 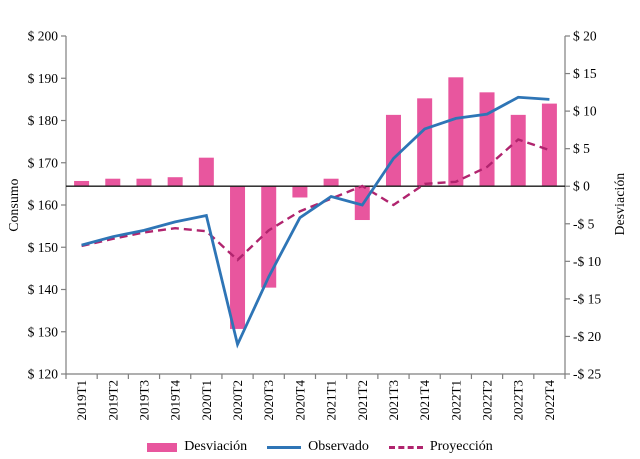 I want to click on x-axis-label-2020T4: 2020T4, so click(x=299, y=400).